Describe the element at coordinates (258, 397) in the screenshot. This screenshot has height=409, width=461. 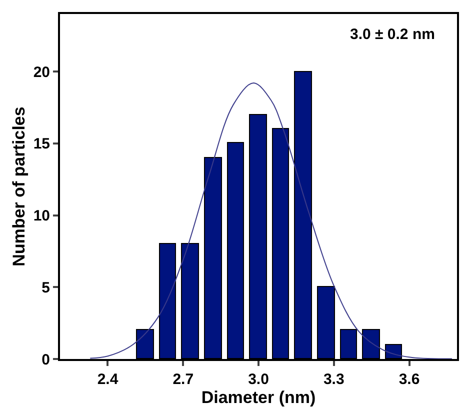
I see `x-axis-title: Diameter (nm)` at that location.